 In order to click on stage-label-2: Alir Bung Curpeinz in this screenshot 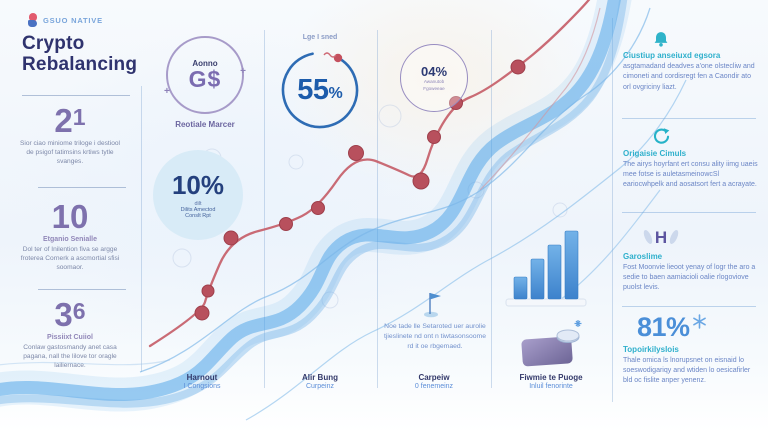, I will do `click(320, 381)`.